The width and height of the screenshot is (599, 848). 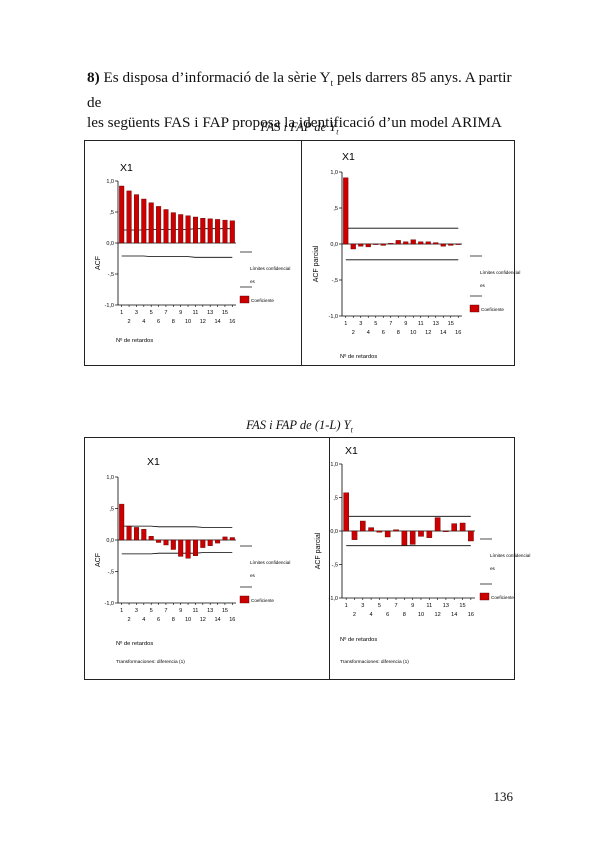 What do you see at coordinates (446, 606) in the screenshot?
I see `x-tick-label: 13` at bounding box center [446, 606].